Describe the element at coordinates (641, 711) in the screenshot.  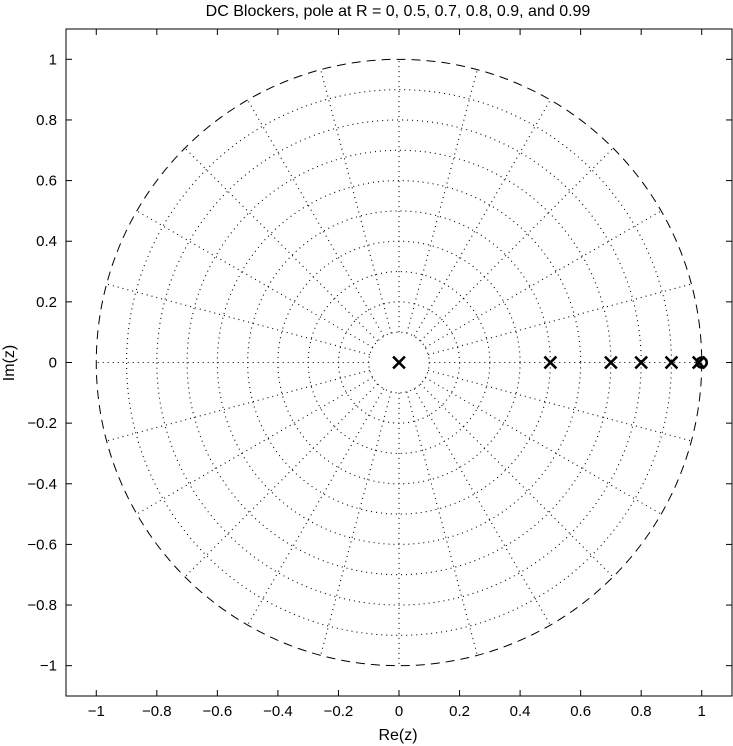
I see `x-tick-label-9: 0.8` at that location.